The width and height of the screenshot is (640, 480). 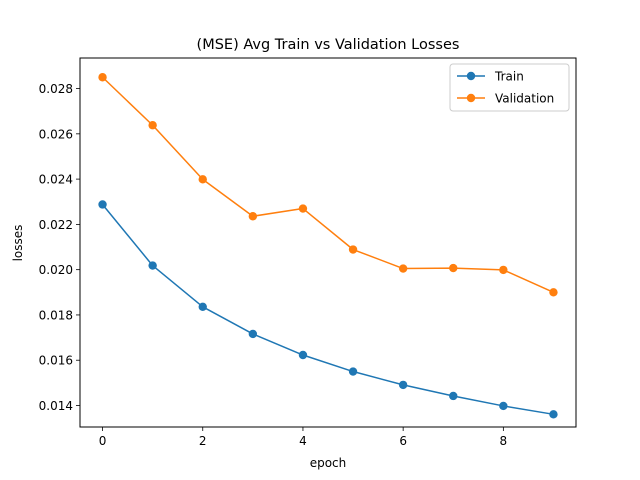 I want to click on legend-item-validation: Validation, so click(x=505, y=99).